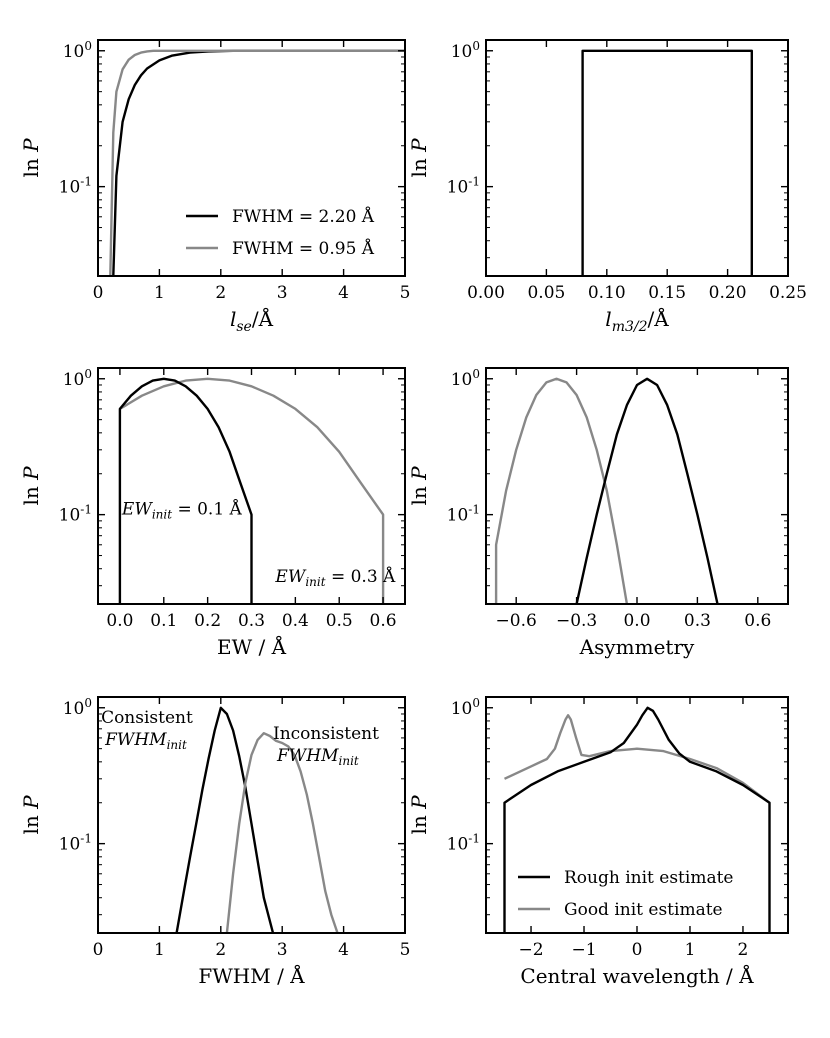 The image size is (830, 1038). What do you see at coordinates (326, 734) in the screenshot?
I see `annotation-title: Inconsistent` at bounding box center [326, 734].